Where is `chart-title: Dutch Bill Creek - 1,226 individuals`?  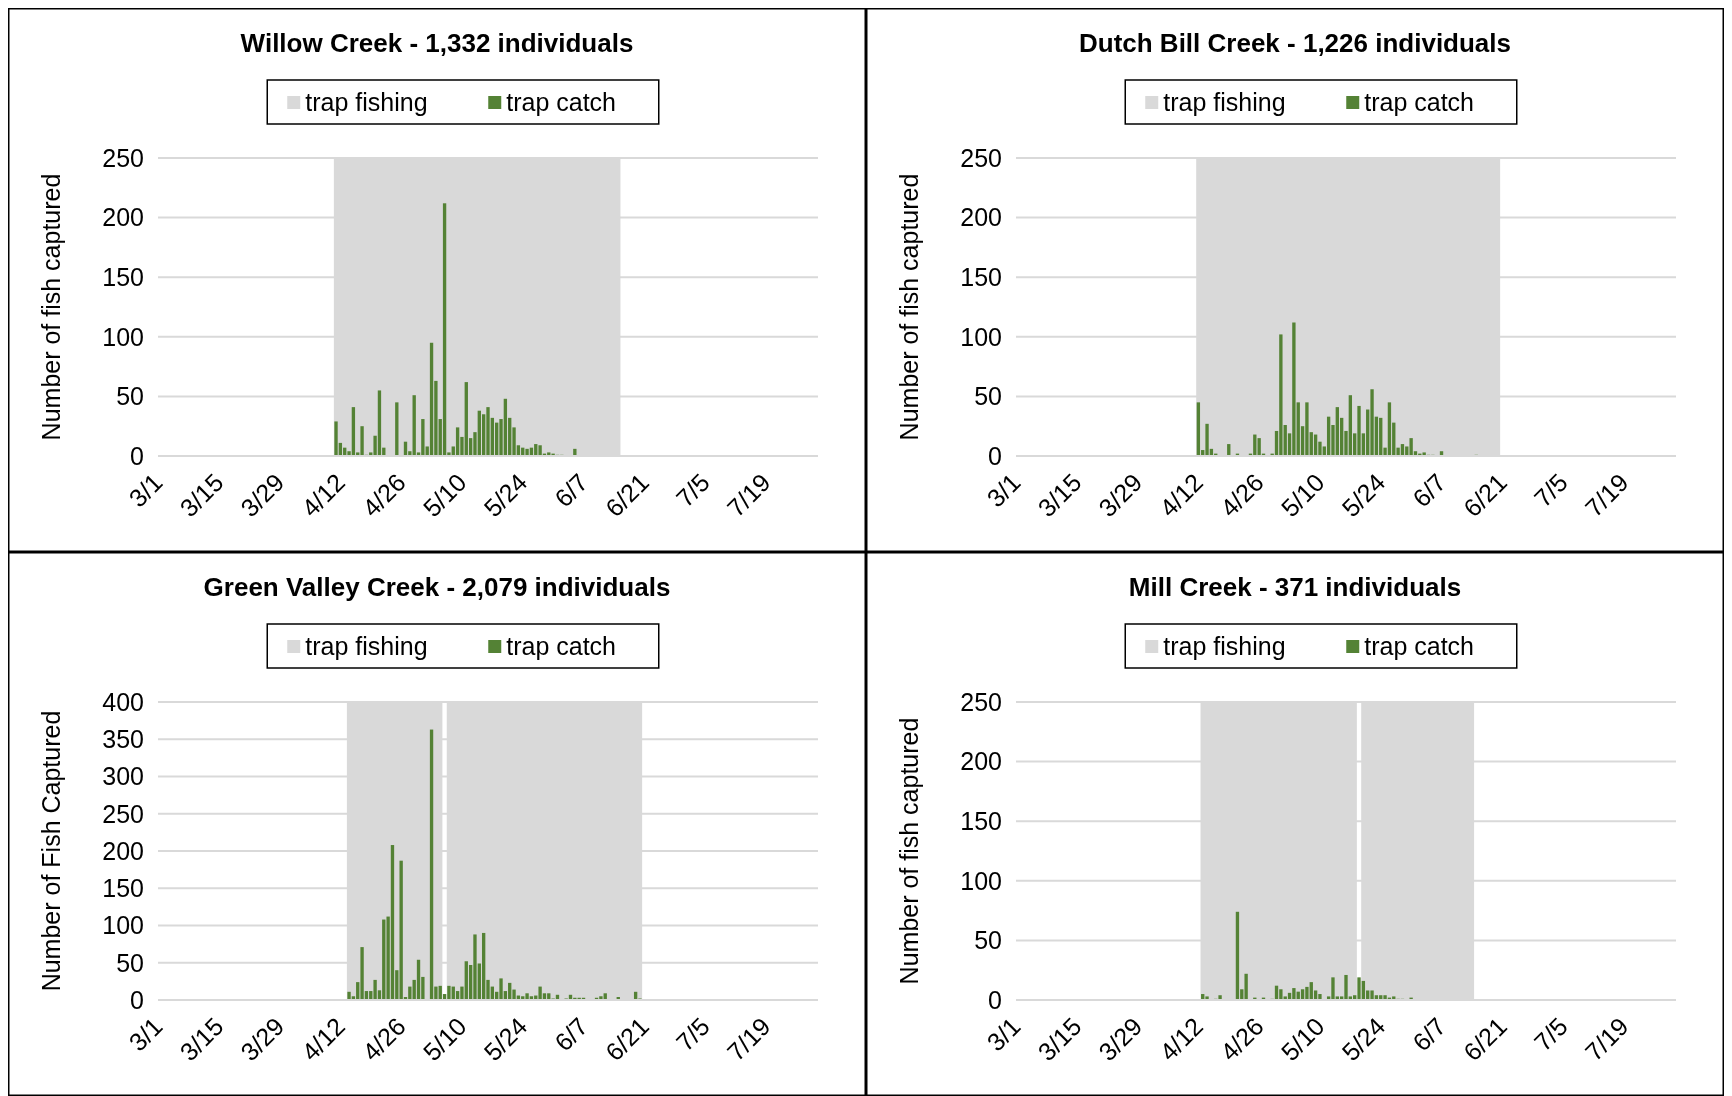 chart-title: Dutch Bill Creek - 1,226 individuals is located at coordinates (1295, 43).